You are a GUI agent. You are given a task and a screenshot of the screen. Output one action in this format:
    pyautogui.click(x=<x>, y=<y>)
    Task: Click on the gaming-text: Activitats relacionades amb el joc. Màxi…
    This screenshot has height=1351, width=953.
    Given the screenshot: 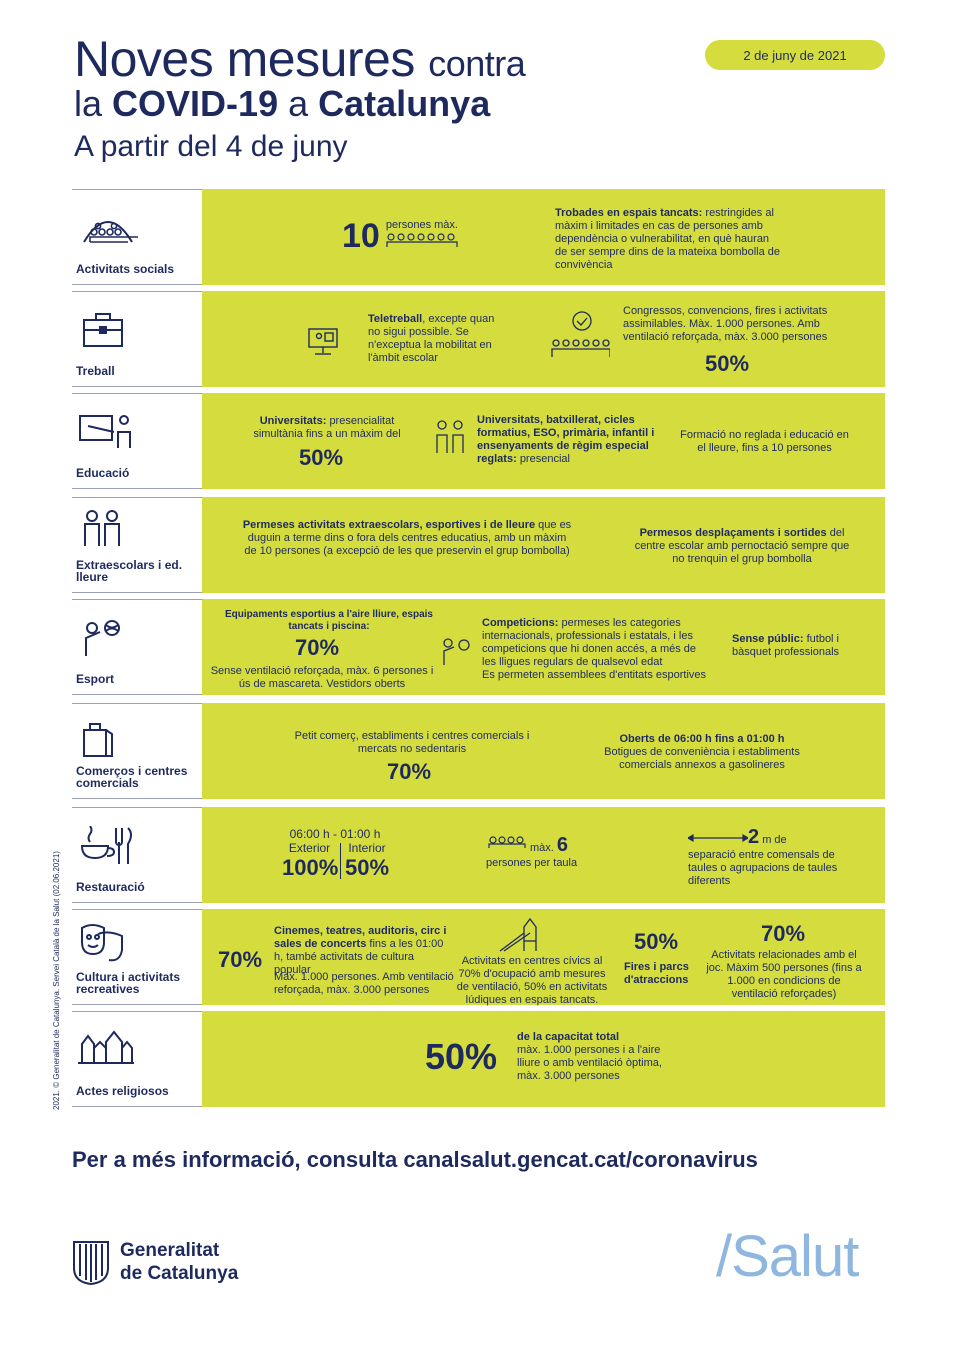 What is the action you would take?
    pyautogui.click(x=784, y=974)
    